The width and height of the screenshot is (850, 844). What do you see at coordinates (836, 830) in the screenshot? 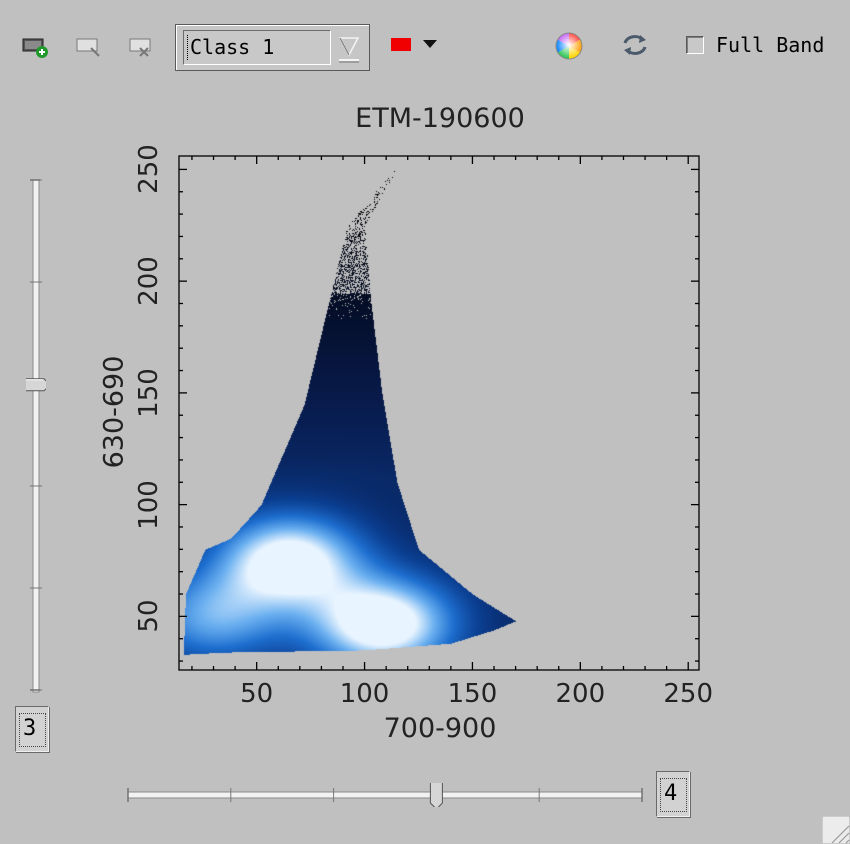
I see `resize-grip-icon` at bounding box center [836, 830].